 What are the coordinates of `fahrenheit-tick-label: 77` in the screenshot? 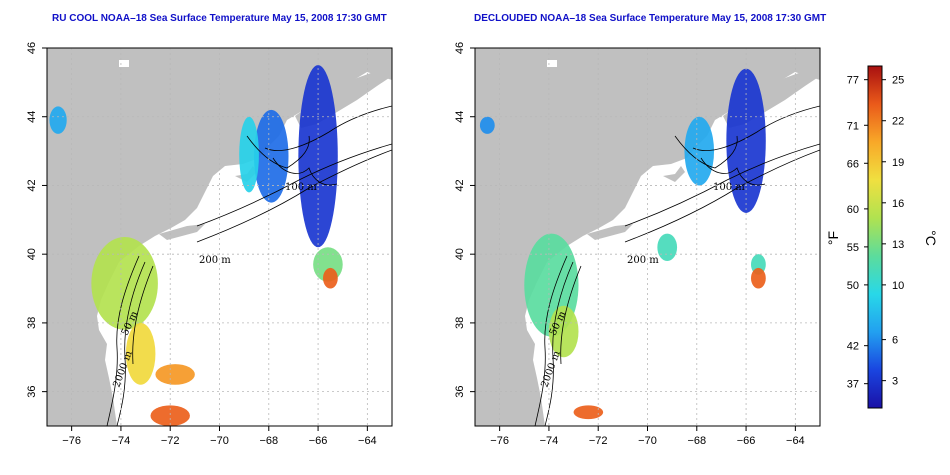 It's located at (853, 81).